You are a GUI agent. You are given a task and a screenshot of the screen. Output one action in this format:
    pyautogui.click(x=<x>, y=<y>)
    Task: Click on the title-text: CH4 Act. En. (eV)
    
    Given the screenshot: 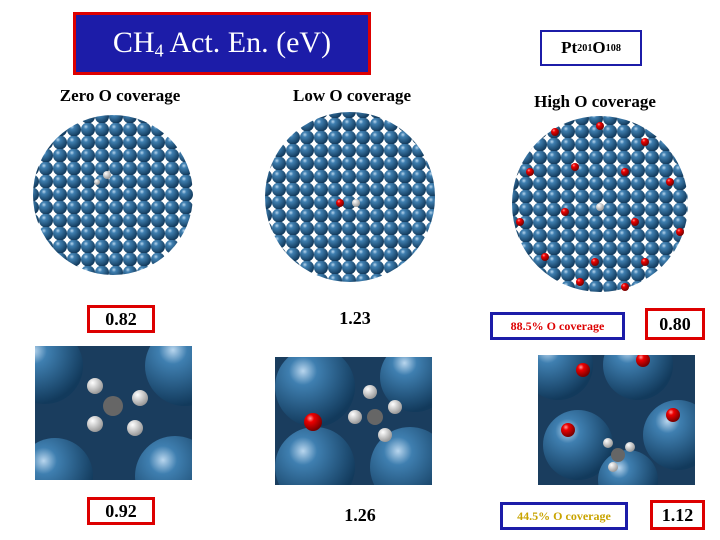 What is the action you would take?
    pyautogui.click(x=222, y=44)
    